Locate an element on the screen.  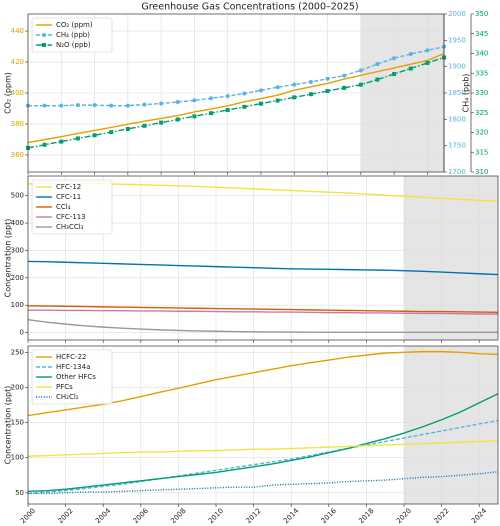
y3-tick-label: 345 is located at coordinates (481, 34).